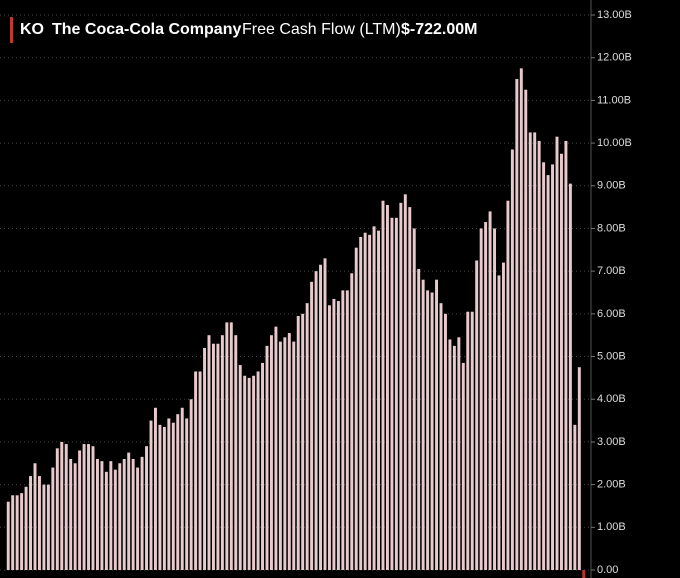 The height and width of the screenshot is (578, 680). Describe the element at coordinates (439, 29) in the screenshot. I see `last-value: $-722.00M` at that location.